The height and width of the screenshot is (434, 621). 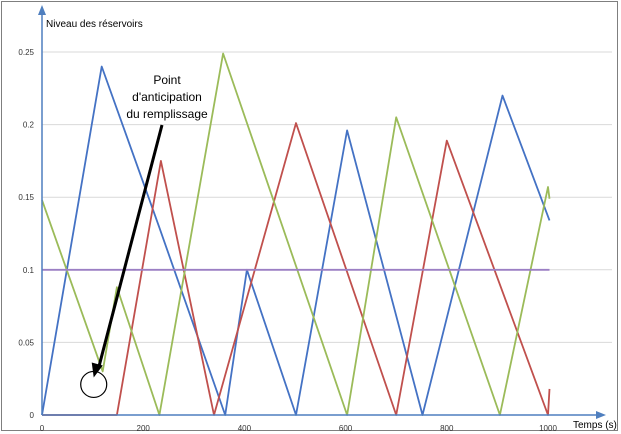 What do you see at coordinates (447, 428) in the screenshot?
I see `x-tick-label-4: 800` at bounding box center [447, 428].